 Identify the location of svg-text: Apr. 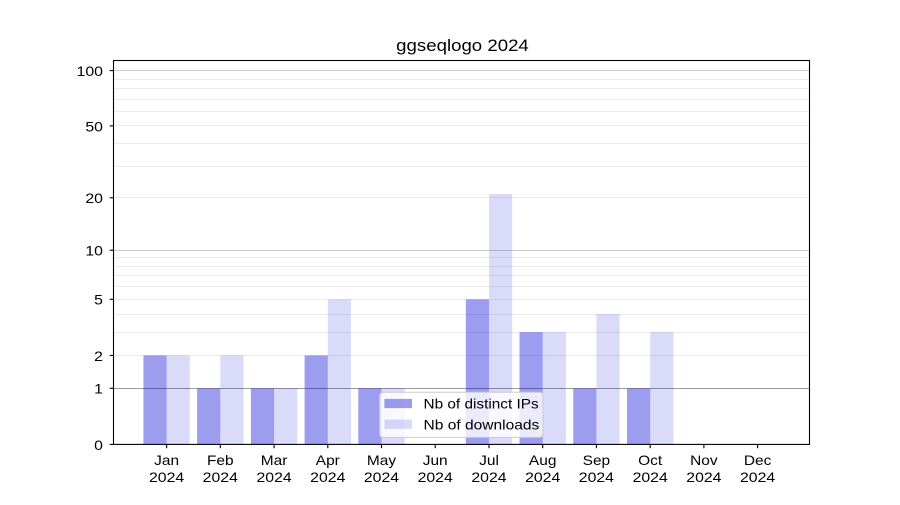
(328, 460).